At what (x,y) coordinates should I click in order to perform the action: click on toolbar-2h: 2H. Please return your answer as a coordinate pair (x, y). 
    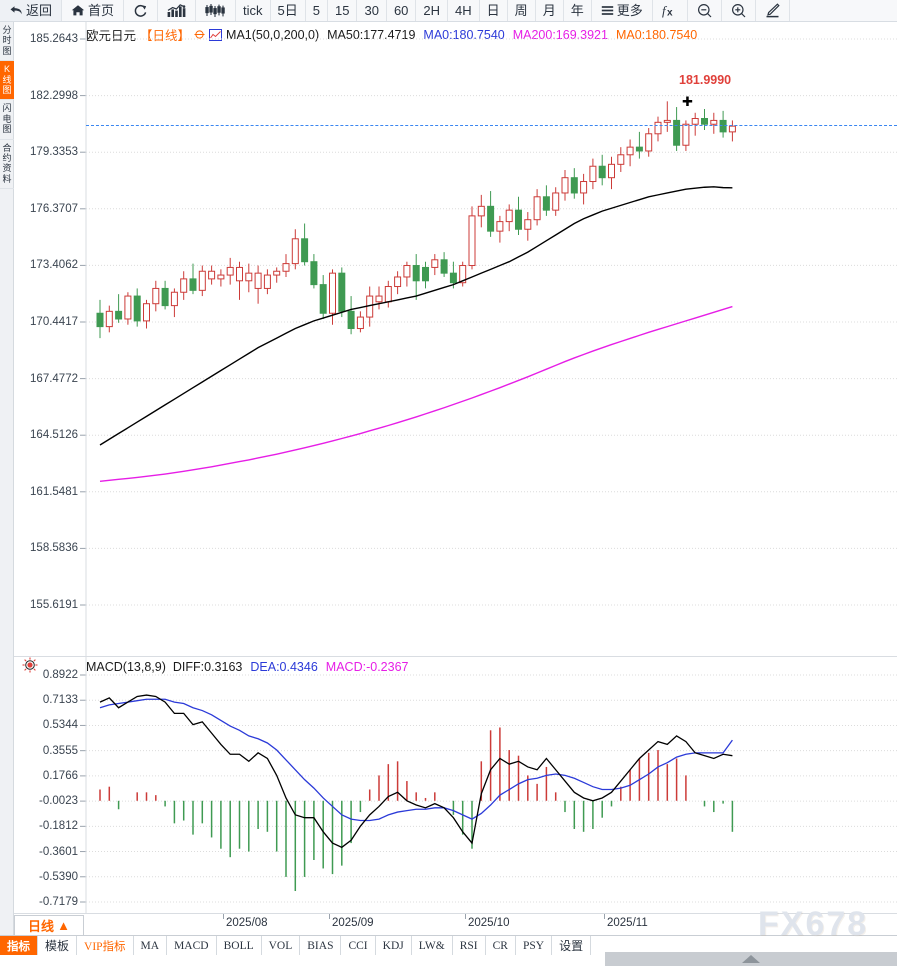
    Looking at the image, I should click on (432, 10).